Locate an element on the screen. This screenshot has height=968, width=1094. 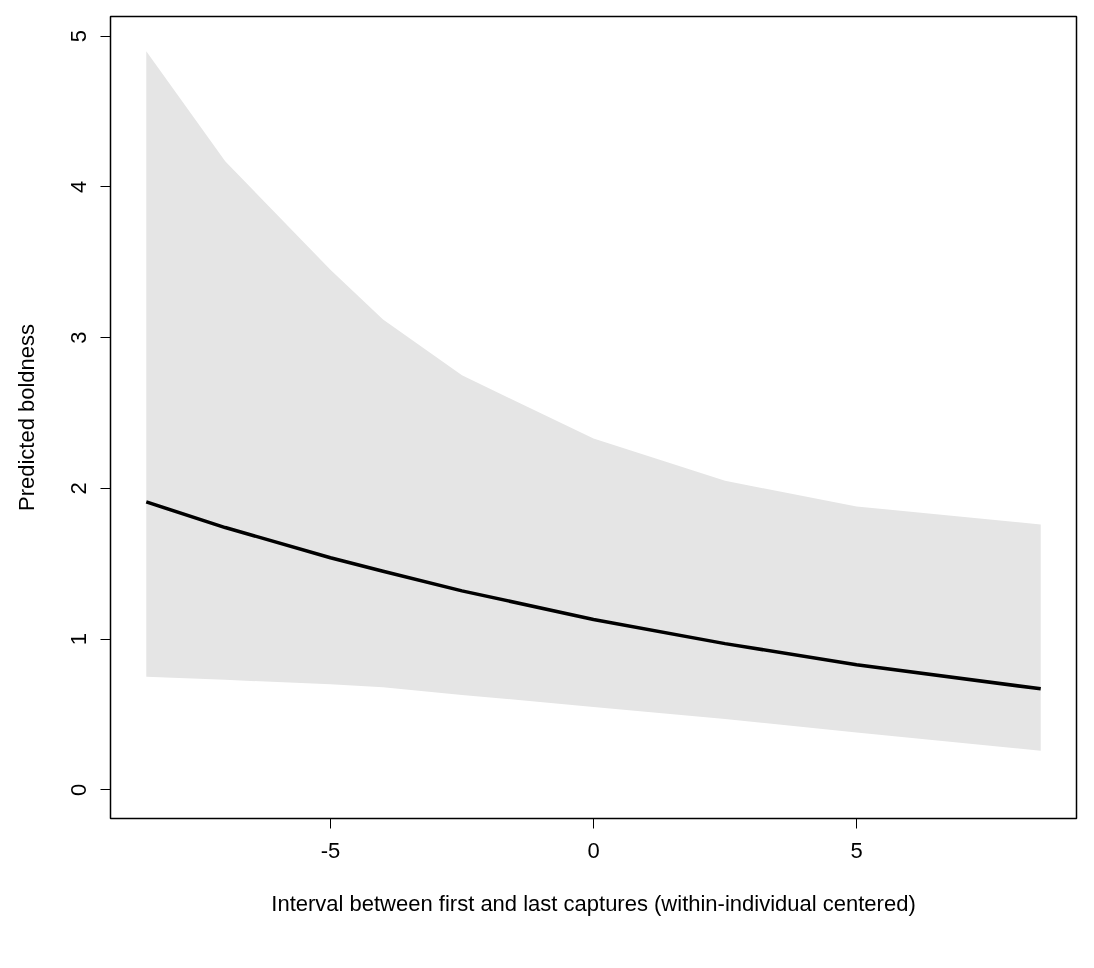
y-tick-label: 2 is located at coordinates (79, 488).